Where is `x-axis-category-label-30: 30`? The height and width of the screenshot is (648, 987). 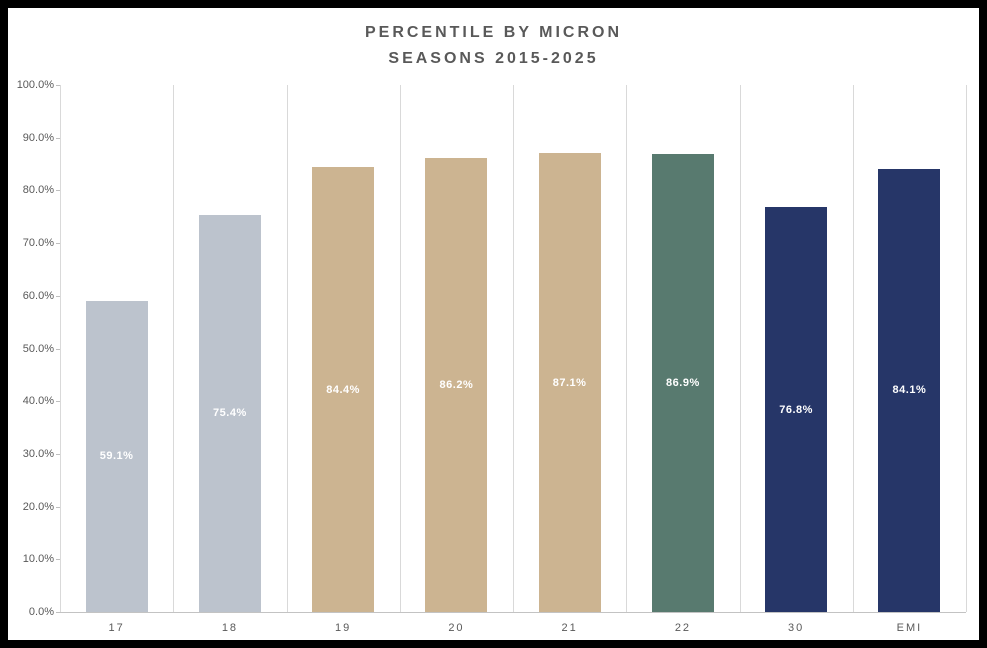
x-axis-category-label-30: 30 is located at coordinates (796, 628).